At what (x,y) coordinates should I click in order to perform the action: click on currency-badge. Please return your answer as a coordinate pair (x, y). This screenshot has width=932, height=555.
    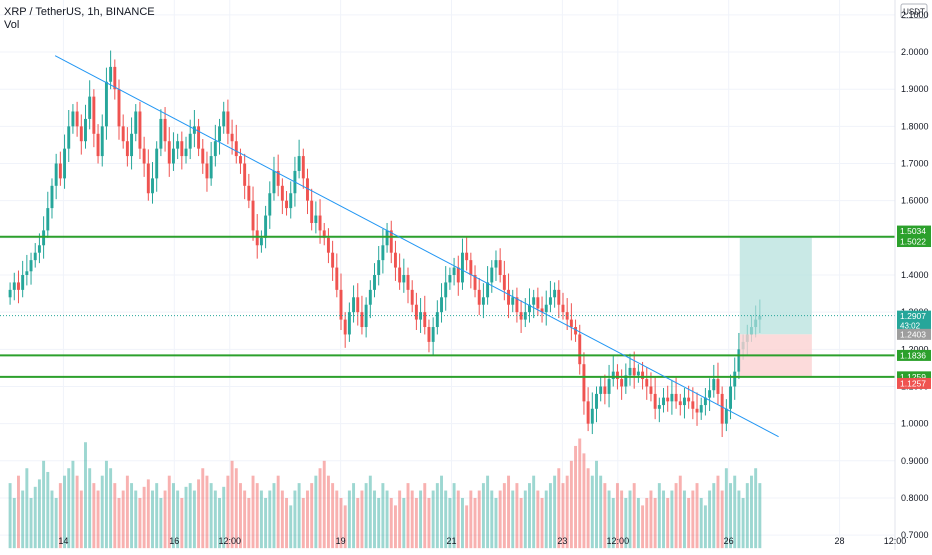
    Looking at the image, I should click on (914, 11).